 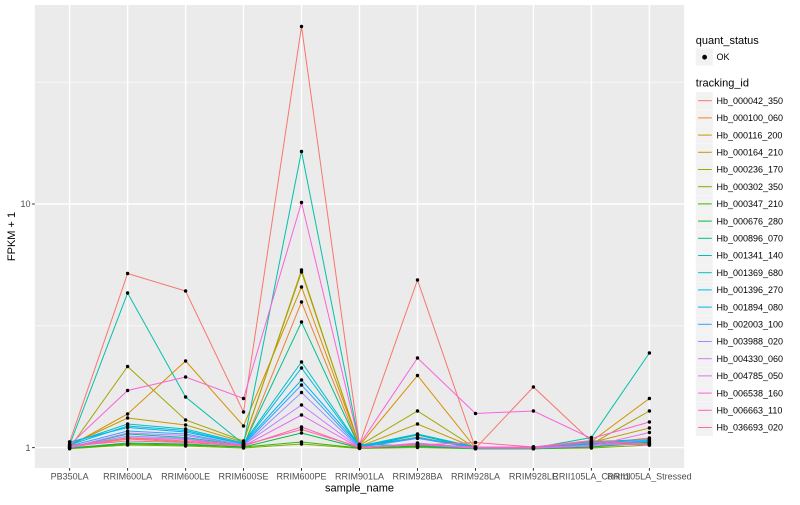 What do you see at coordinates (243, 477) in the screenshot?
I see `svg-text: RRIM600SE` at bounding box center [243, 477].